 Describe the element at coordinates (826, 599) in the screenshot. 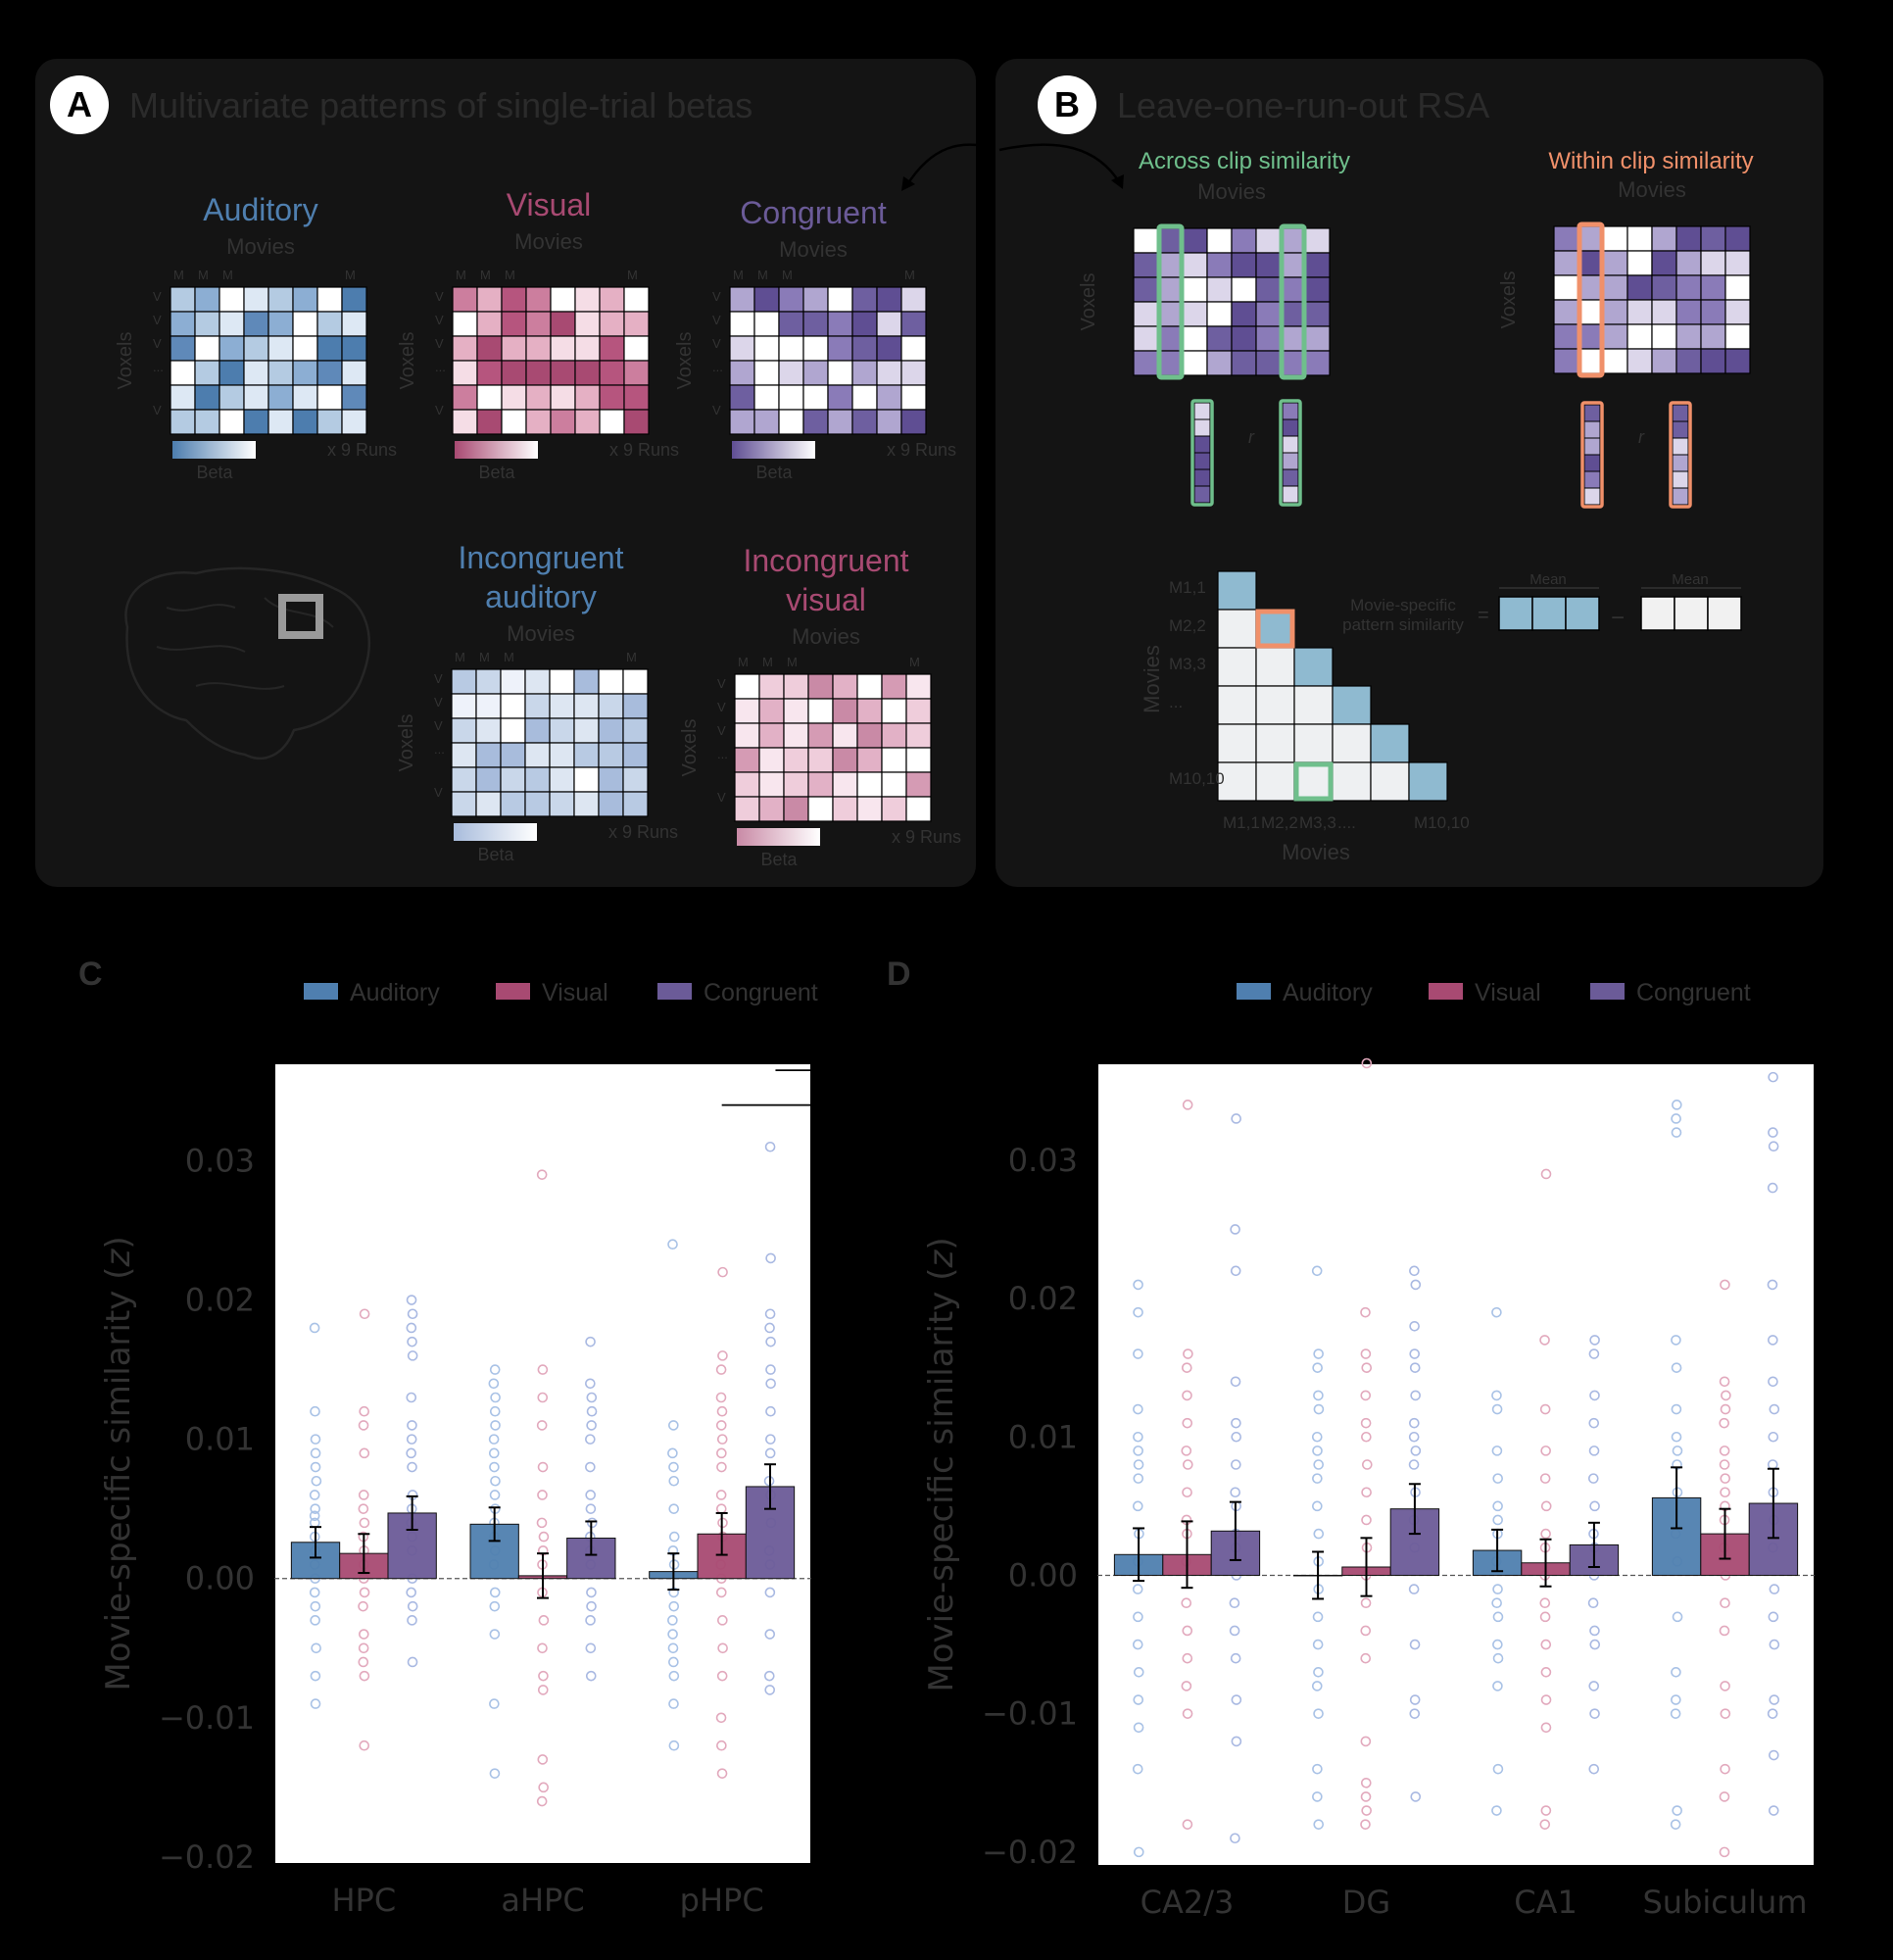

I see `matrix-title: visual` at that location.